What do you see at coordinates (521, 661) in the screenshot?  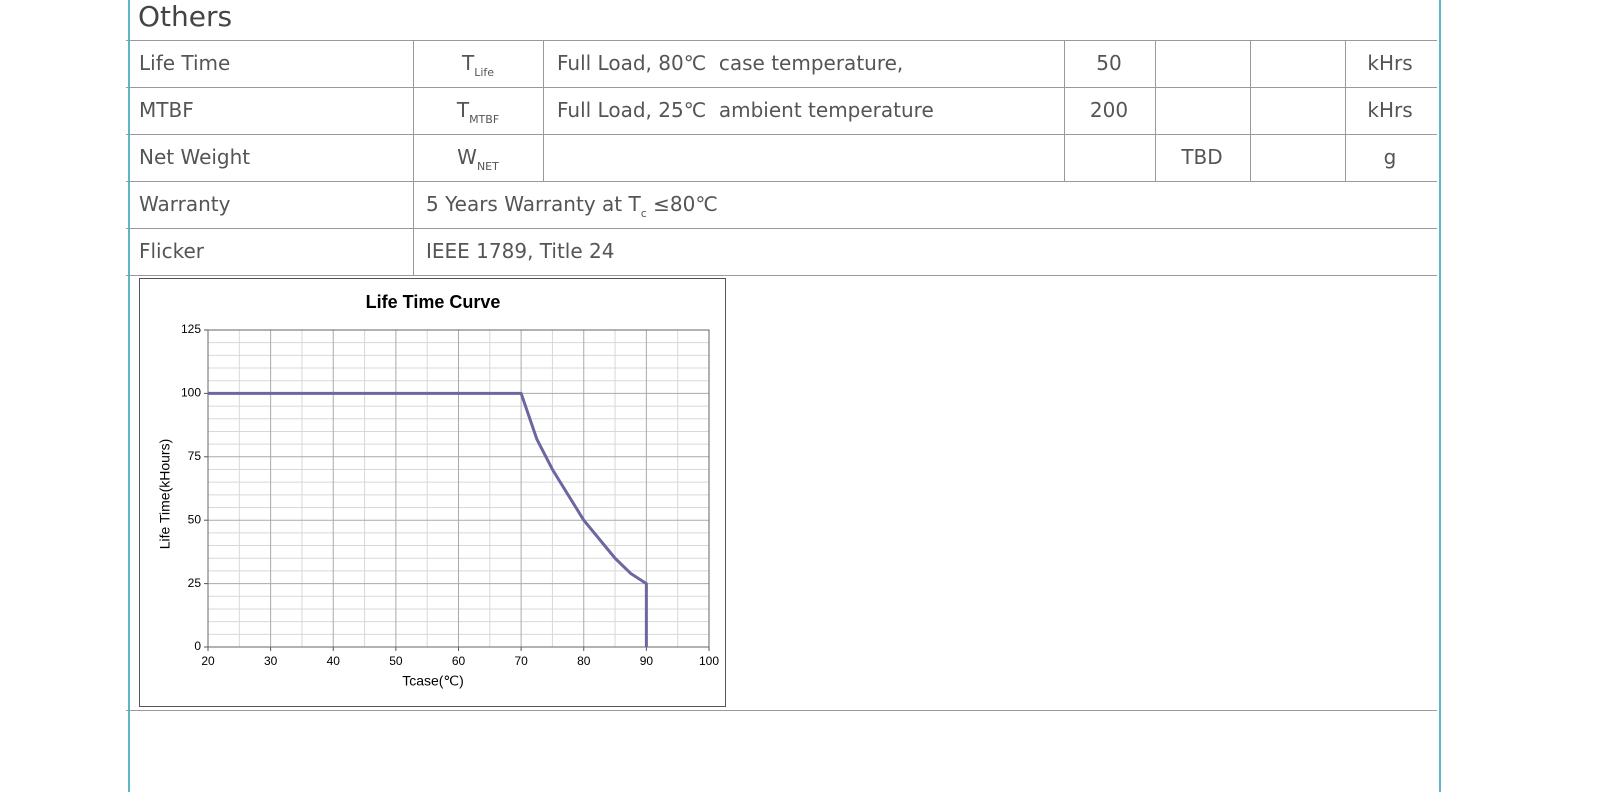 I see `x-tick-label: 70` at bounding box center [521, 661].